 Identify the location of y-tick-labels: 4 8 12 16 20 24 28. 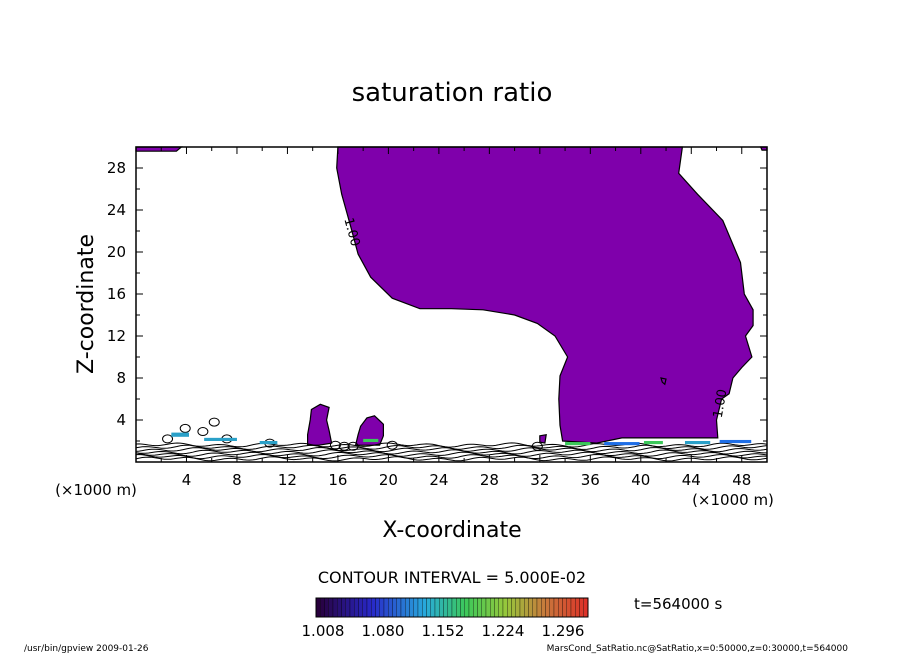
(116, 294).